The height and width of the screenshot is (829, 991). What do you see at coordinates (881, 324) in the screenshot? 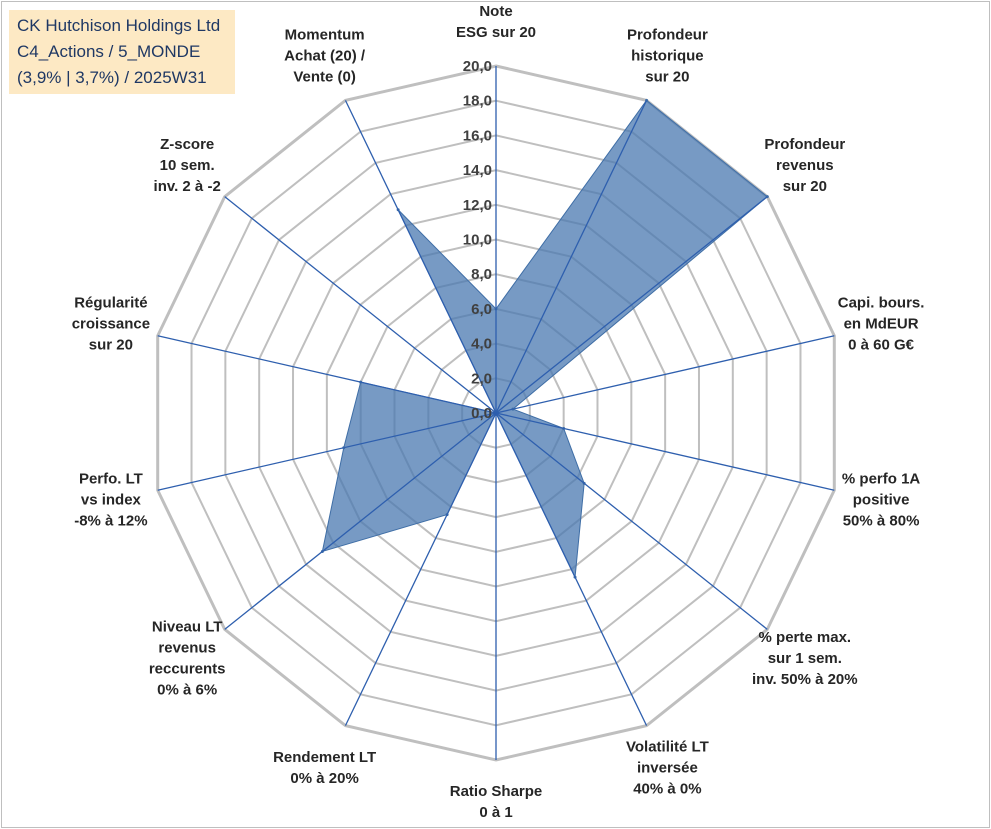
I see `axis-label: Capi. bours. en MdEUR 0 à 60 G€` at bounding box center [881, 324].